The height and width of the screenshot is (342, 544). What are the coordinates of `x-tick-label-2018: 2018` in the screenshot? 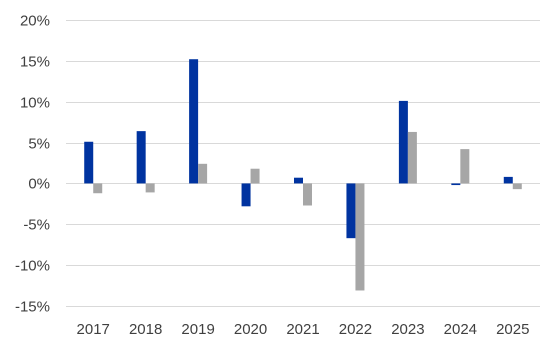 It's located at (145, 329).